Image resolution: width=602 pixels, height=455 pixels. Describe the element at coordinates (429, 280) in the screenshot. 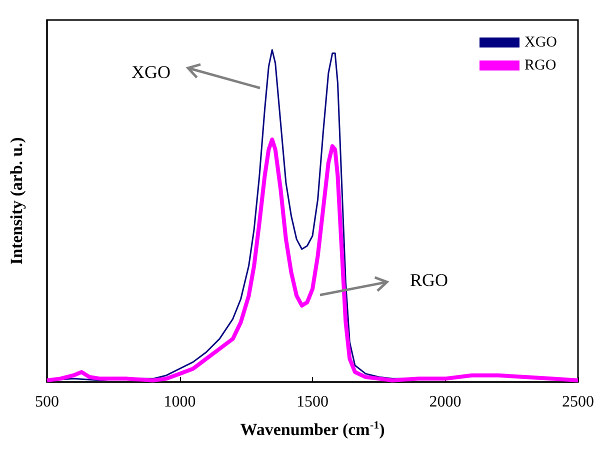

I see `annotation: RGO` at that location.